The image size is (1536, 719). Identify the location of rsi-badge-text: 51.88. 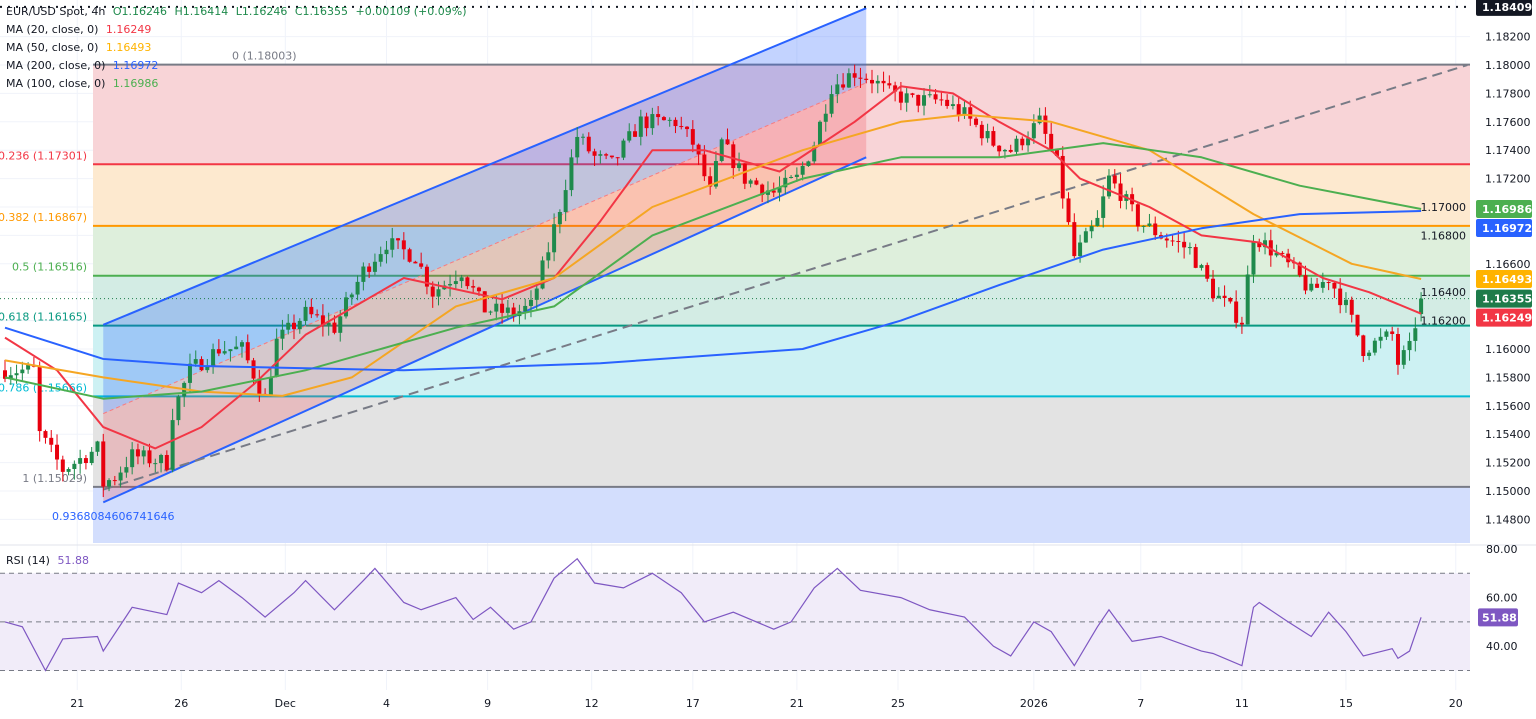
(1499, 617).